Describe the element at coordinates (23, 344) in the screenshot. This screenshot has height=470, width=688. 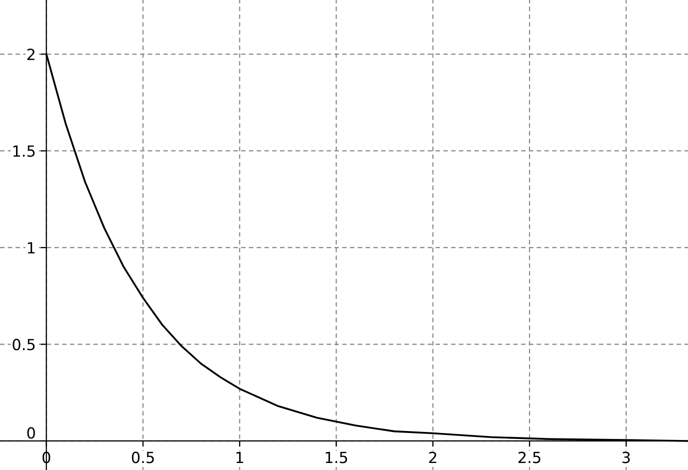
I see `y-tick-label: 0.5` at that location.